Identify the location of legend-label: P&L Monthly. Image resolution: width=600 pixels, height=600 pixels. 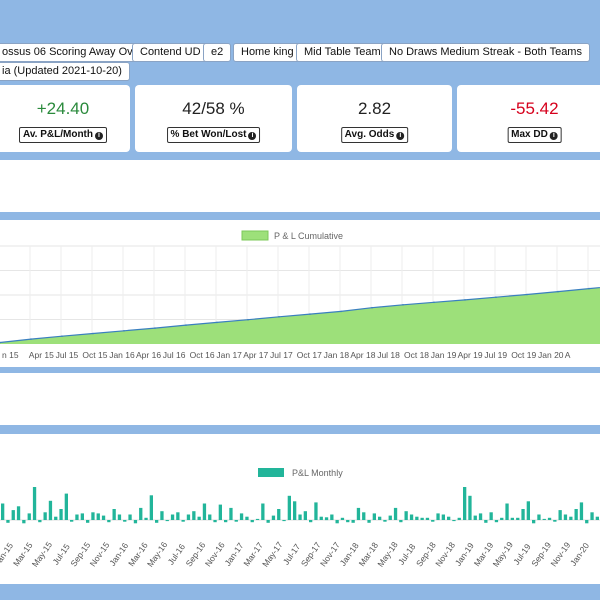
(317, 473).